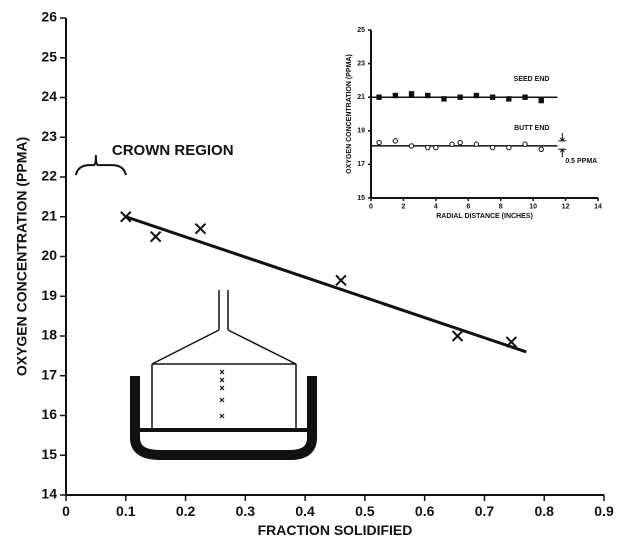 Image resolution: width=623 pixels, height=542 pixels. I want to click on x-axis-label: RADIAL DISTANCE (INCHES), so click(484, 216).